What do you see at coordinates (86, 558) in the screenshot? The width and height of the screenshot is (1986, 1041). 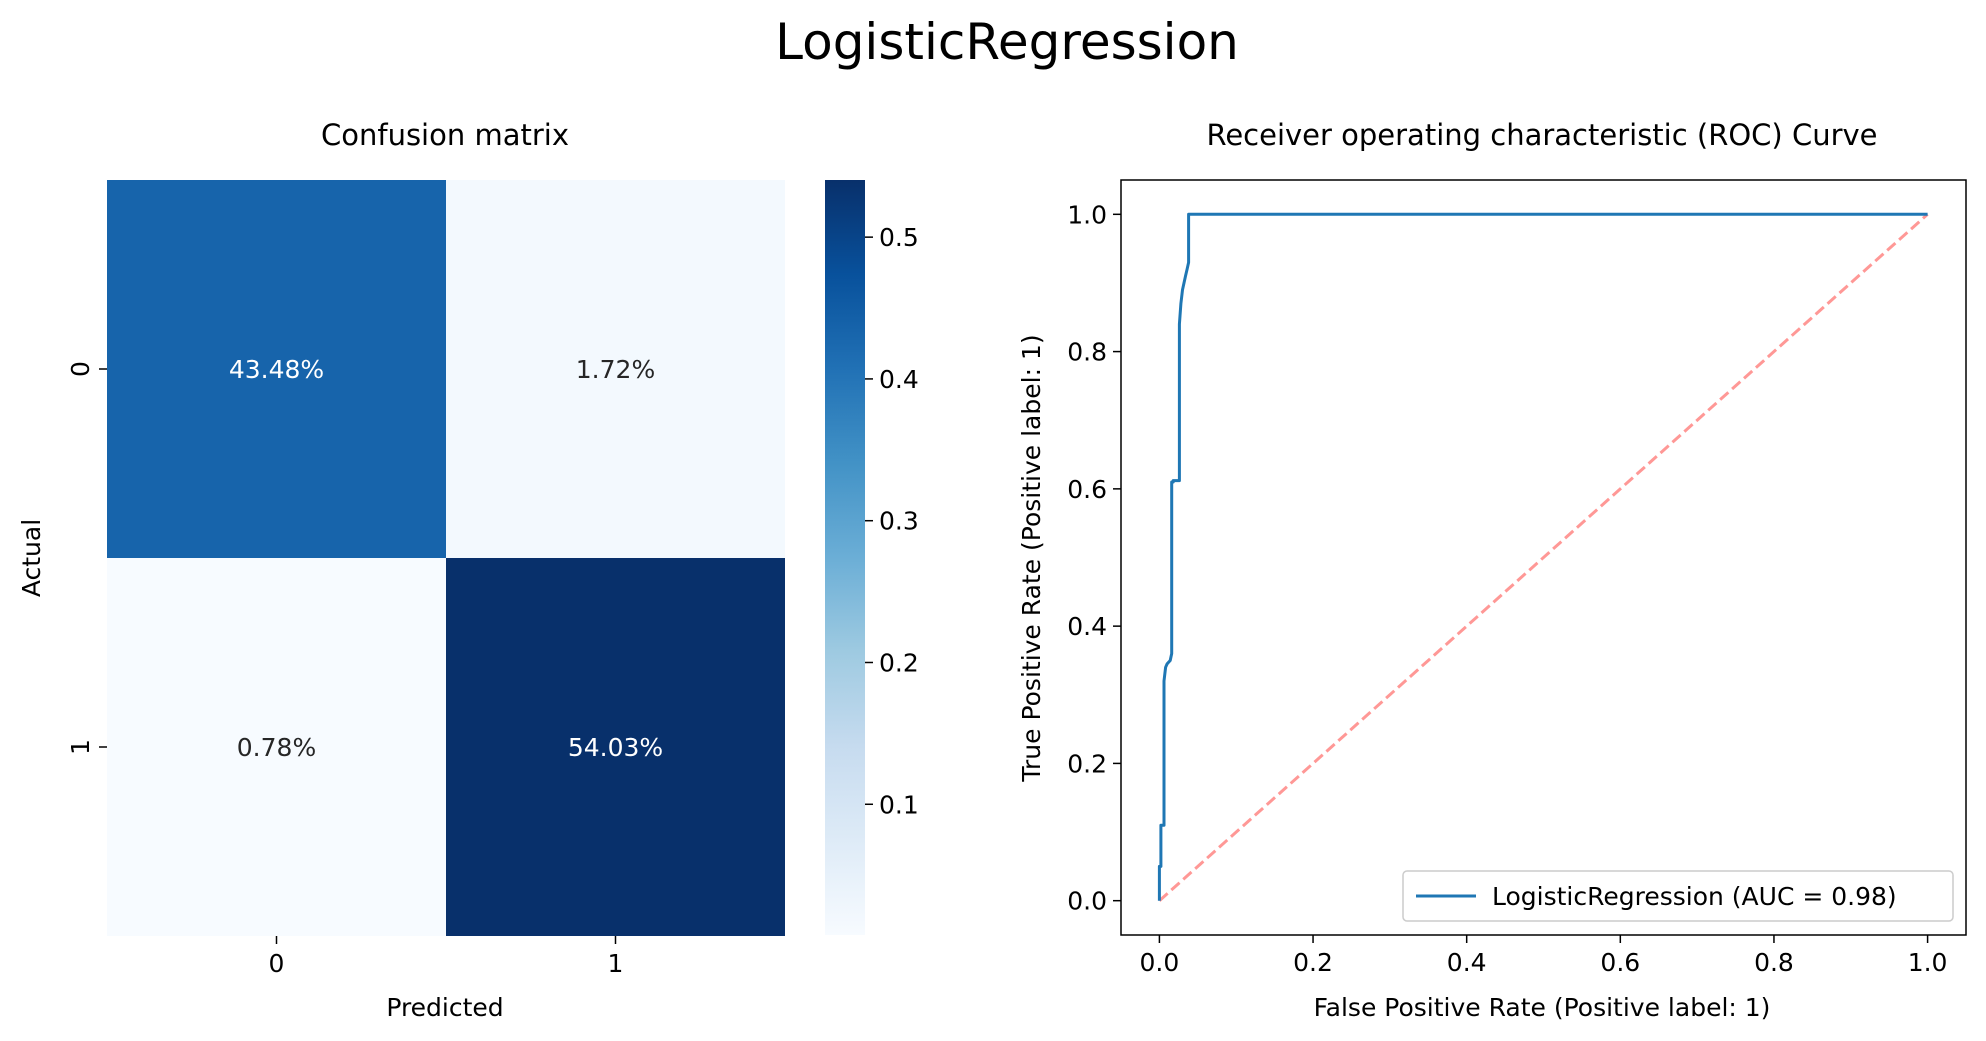 I see `confusion-matrix-y-ticks: 01` at bounding box center [86, 558].